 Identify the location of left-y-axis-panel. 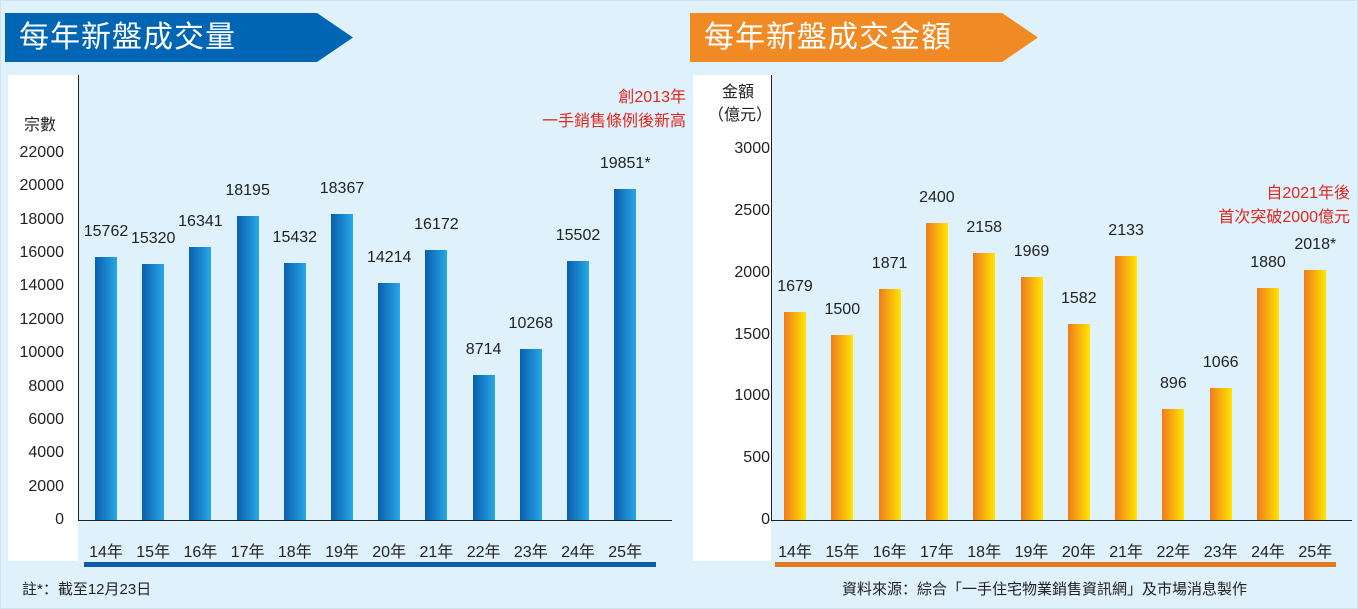
(43, 318).